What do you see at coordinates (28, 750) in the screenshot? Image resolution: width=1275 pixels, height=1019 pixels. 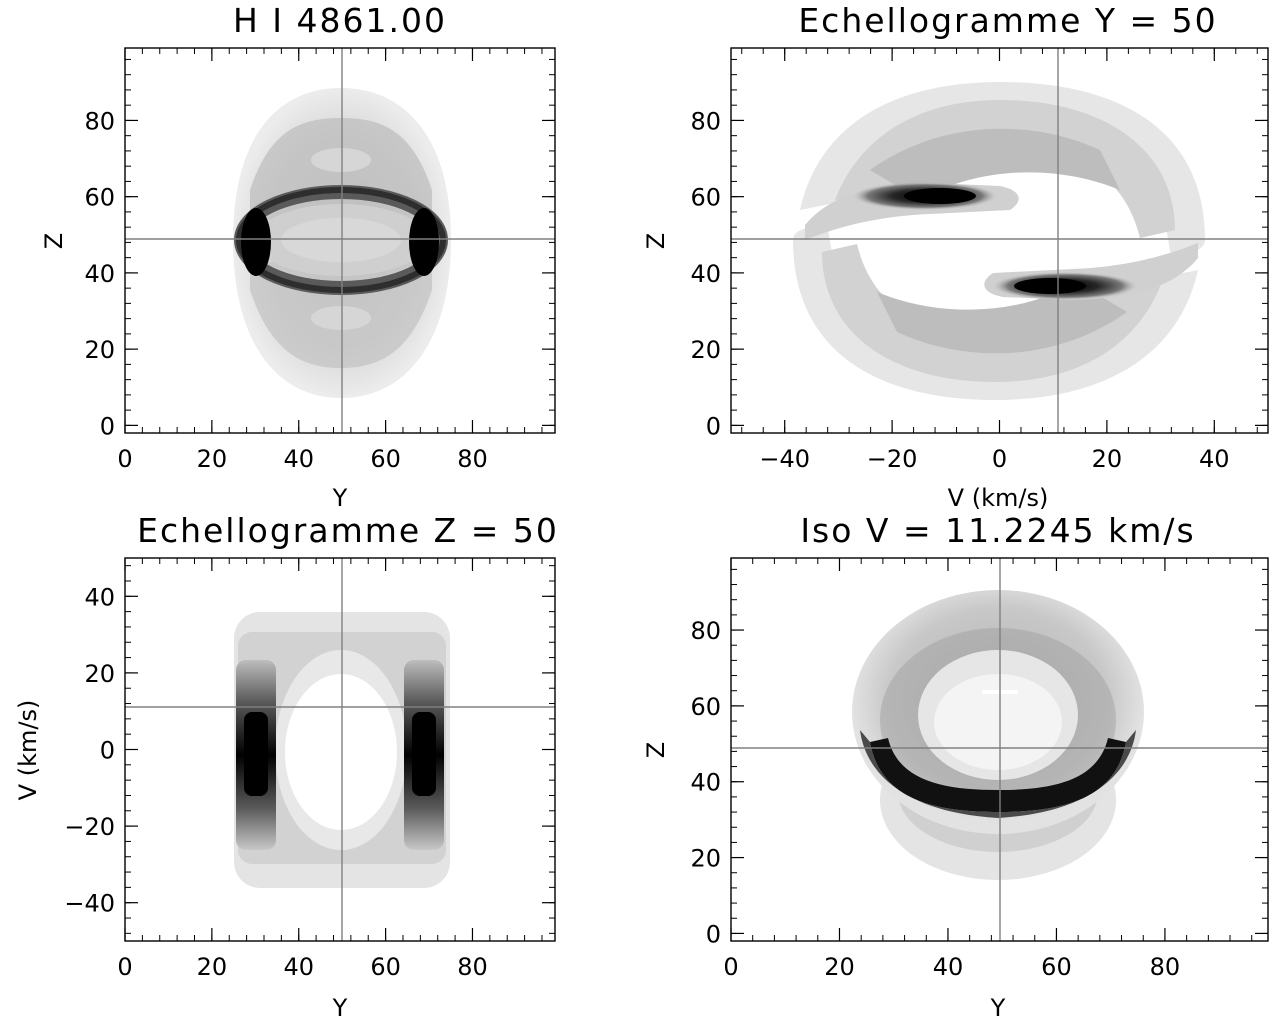 I see `y-axis-label: V (km/s)` at bounding box center [28, 750].